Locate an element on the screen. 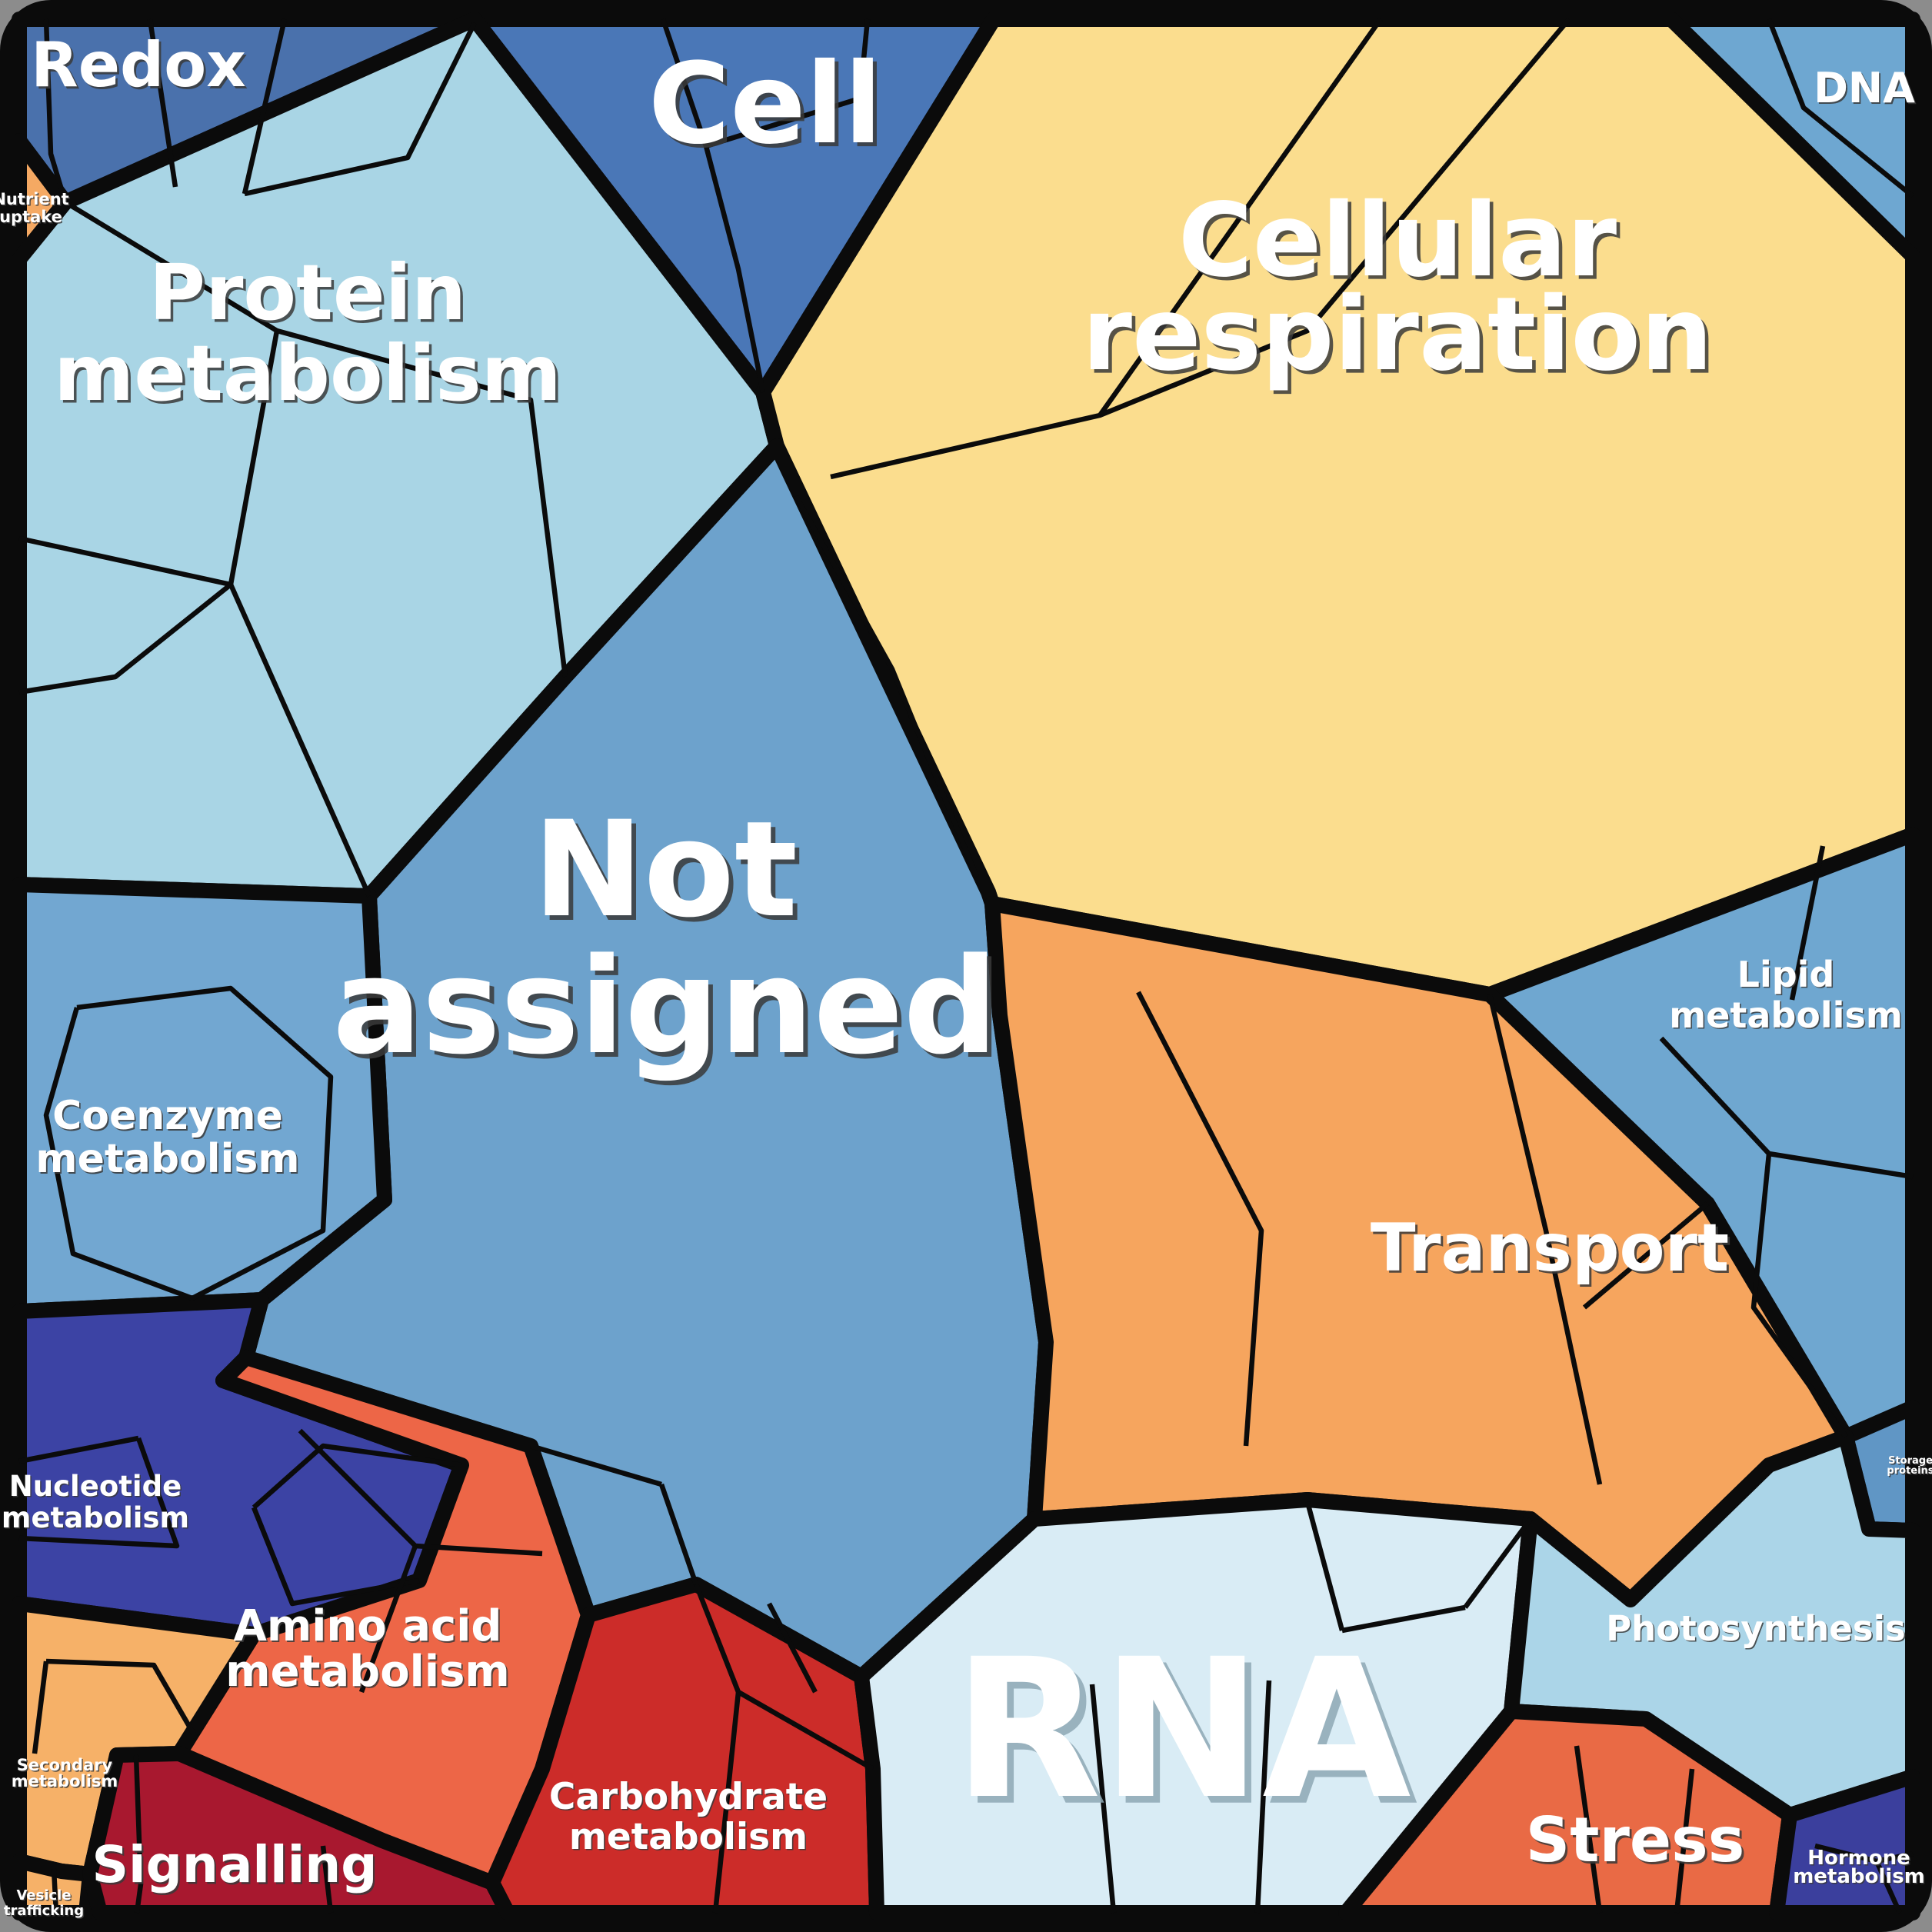 The width and height of the screenshot is (1932, 1932). label-amino: metabolism is located at coordinates (367, 1672).